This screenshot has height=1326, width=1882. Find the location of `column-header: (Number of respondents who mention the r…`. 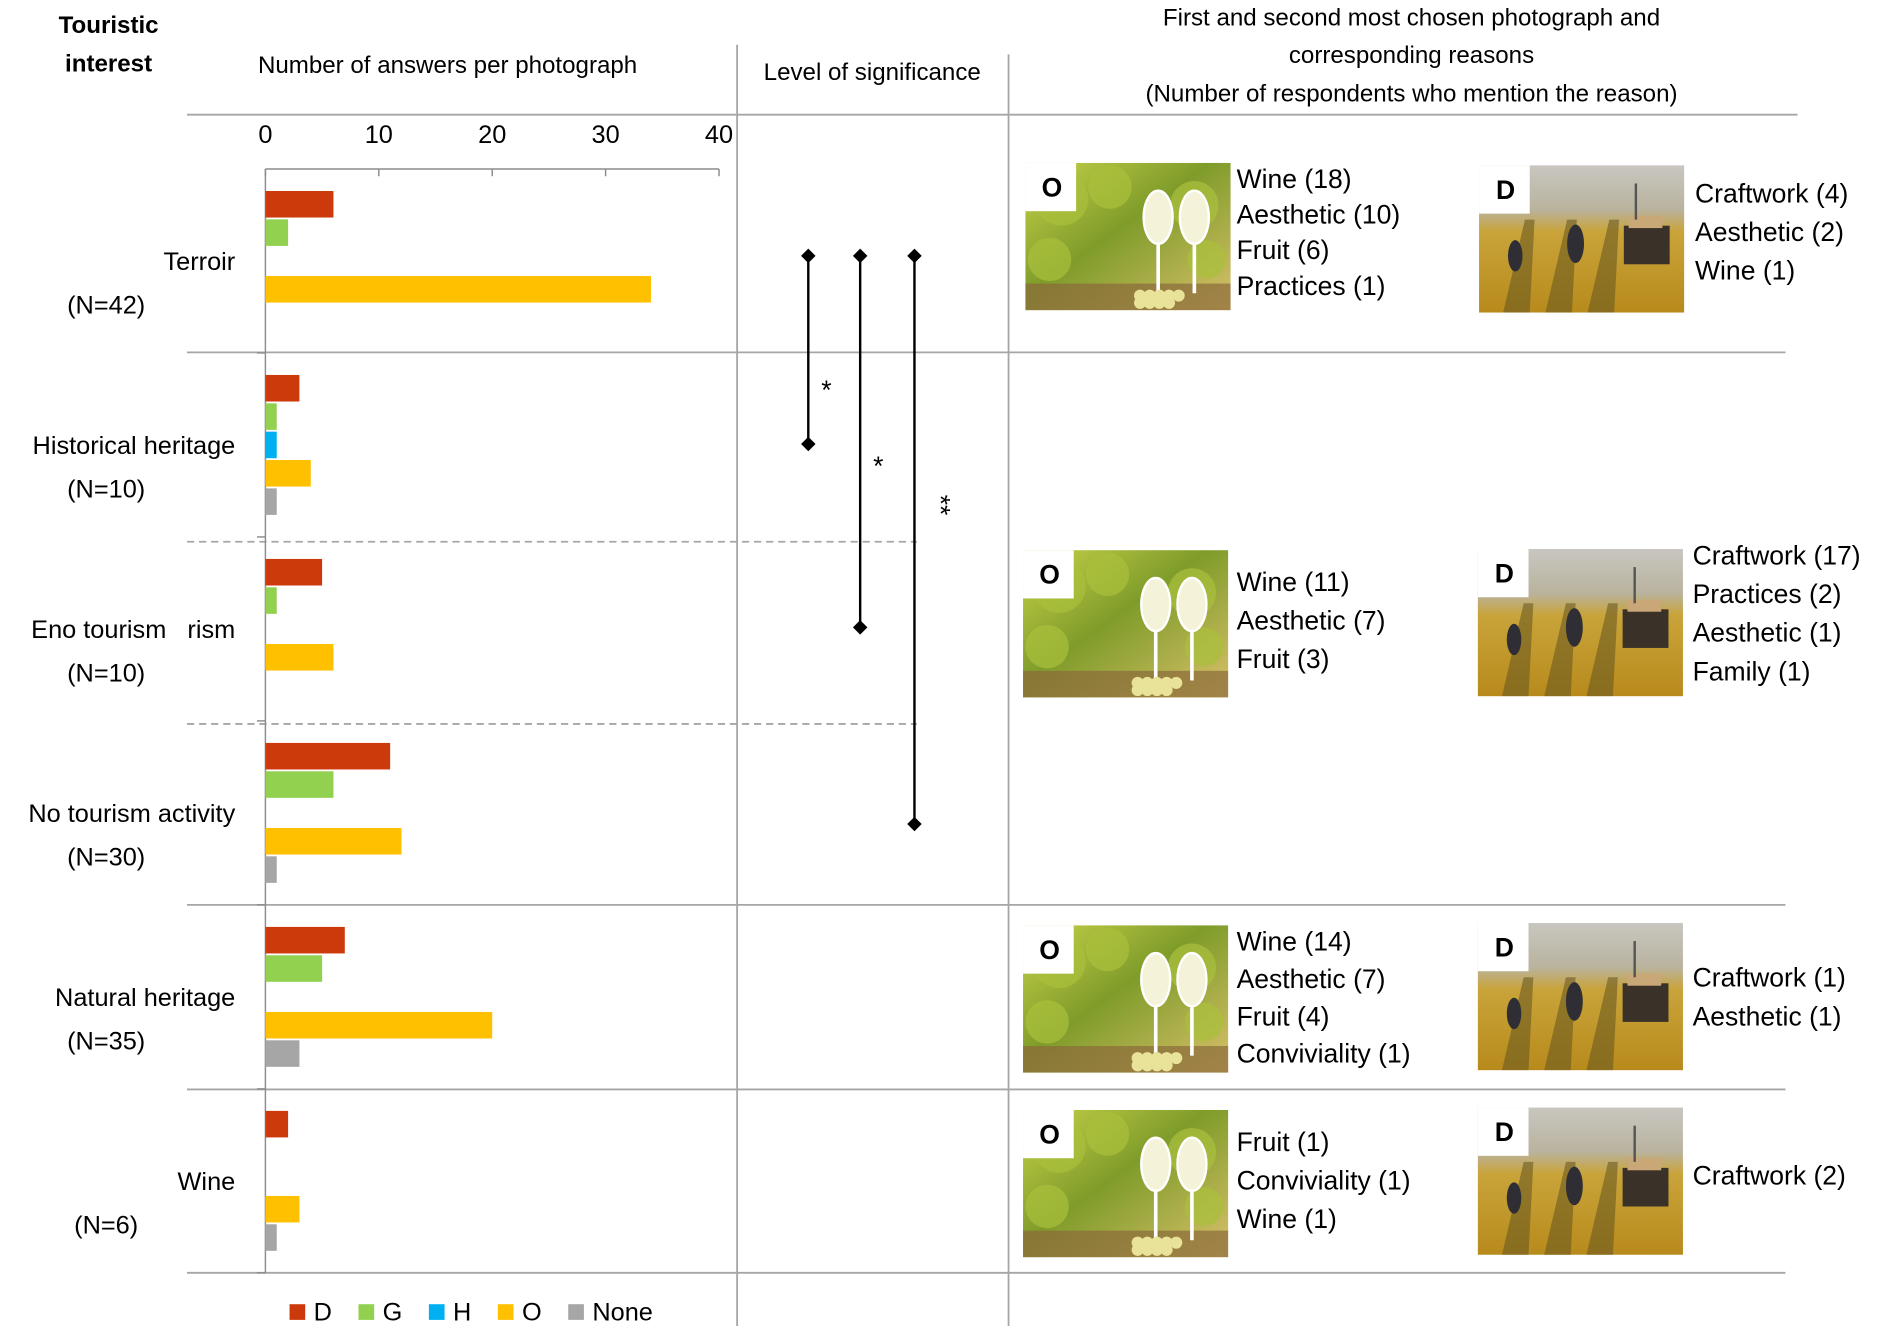

column-header: (Number of respondents who mention the r… is located at coordinates (1411, 94).